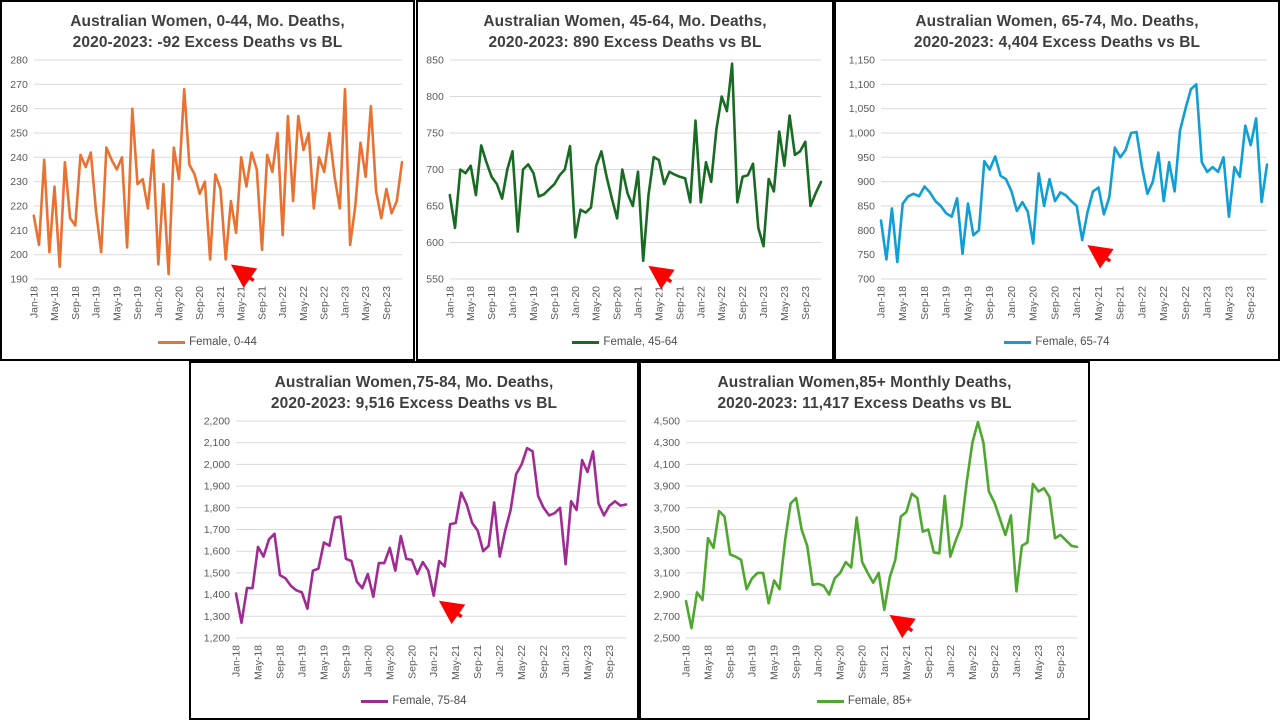  What do you see at coordinates (667, 551) in the screenshot?
I see `svg-text: 3,300` at bounding box center [667, 551].